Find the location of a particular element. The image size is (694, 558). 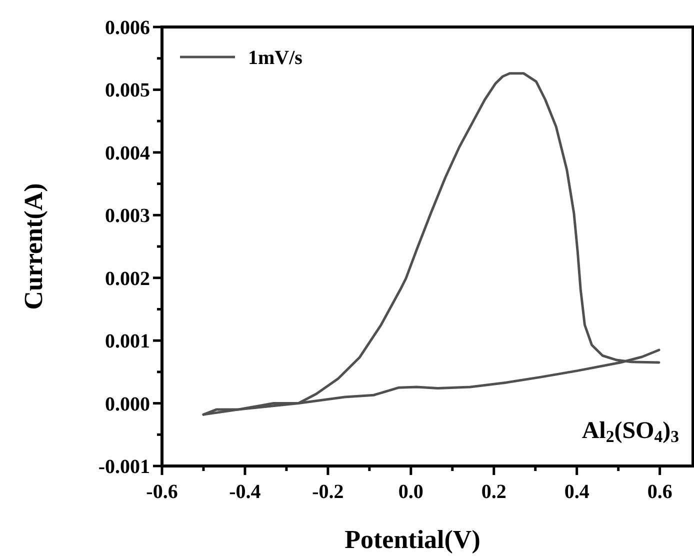

y-tick-label: 0.003 is located at coordinates (127, 216).